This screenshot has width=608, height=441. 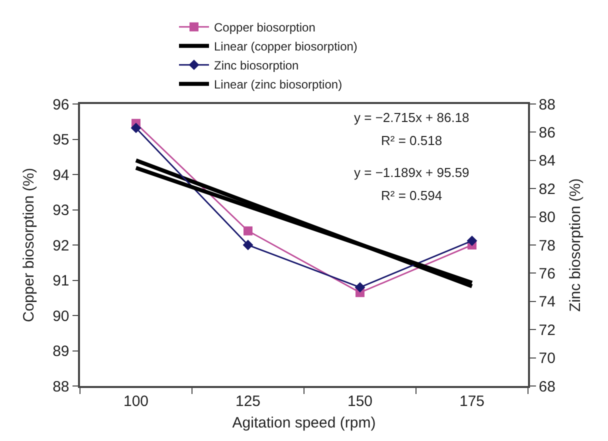 I want to click on y2-tick-label: 80, so click(x=547, y=217).